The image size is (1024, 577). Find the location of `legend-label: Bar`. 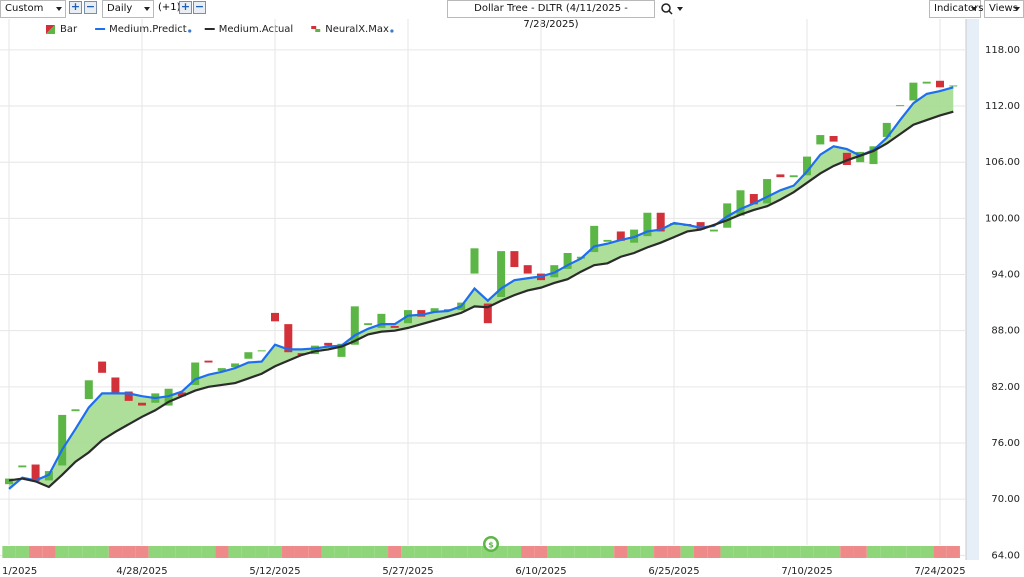

legend-label: Bar is located at coordinates (69, 29).